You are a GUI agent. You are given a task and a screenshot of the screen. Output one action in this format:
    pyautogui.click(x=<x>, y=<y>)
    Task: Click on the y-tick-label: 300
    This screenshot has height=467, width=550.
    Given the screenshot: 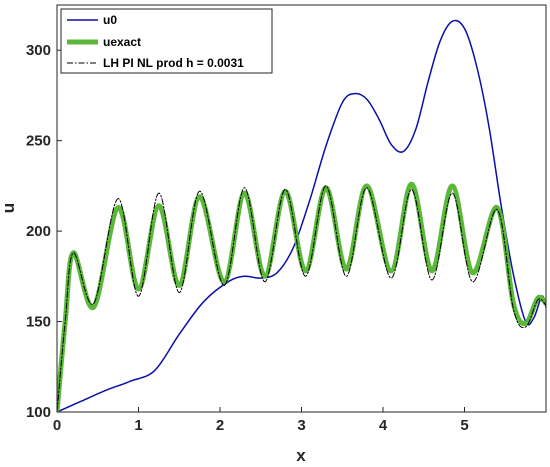 What is the action you would take?
    pyautogui.click(x=38, y=50)
    